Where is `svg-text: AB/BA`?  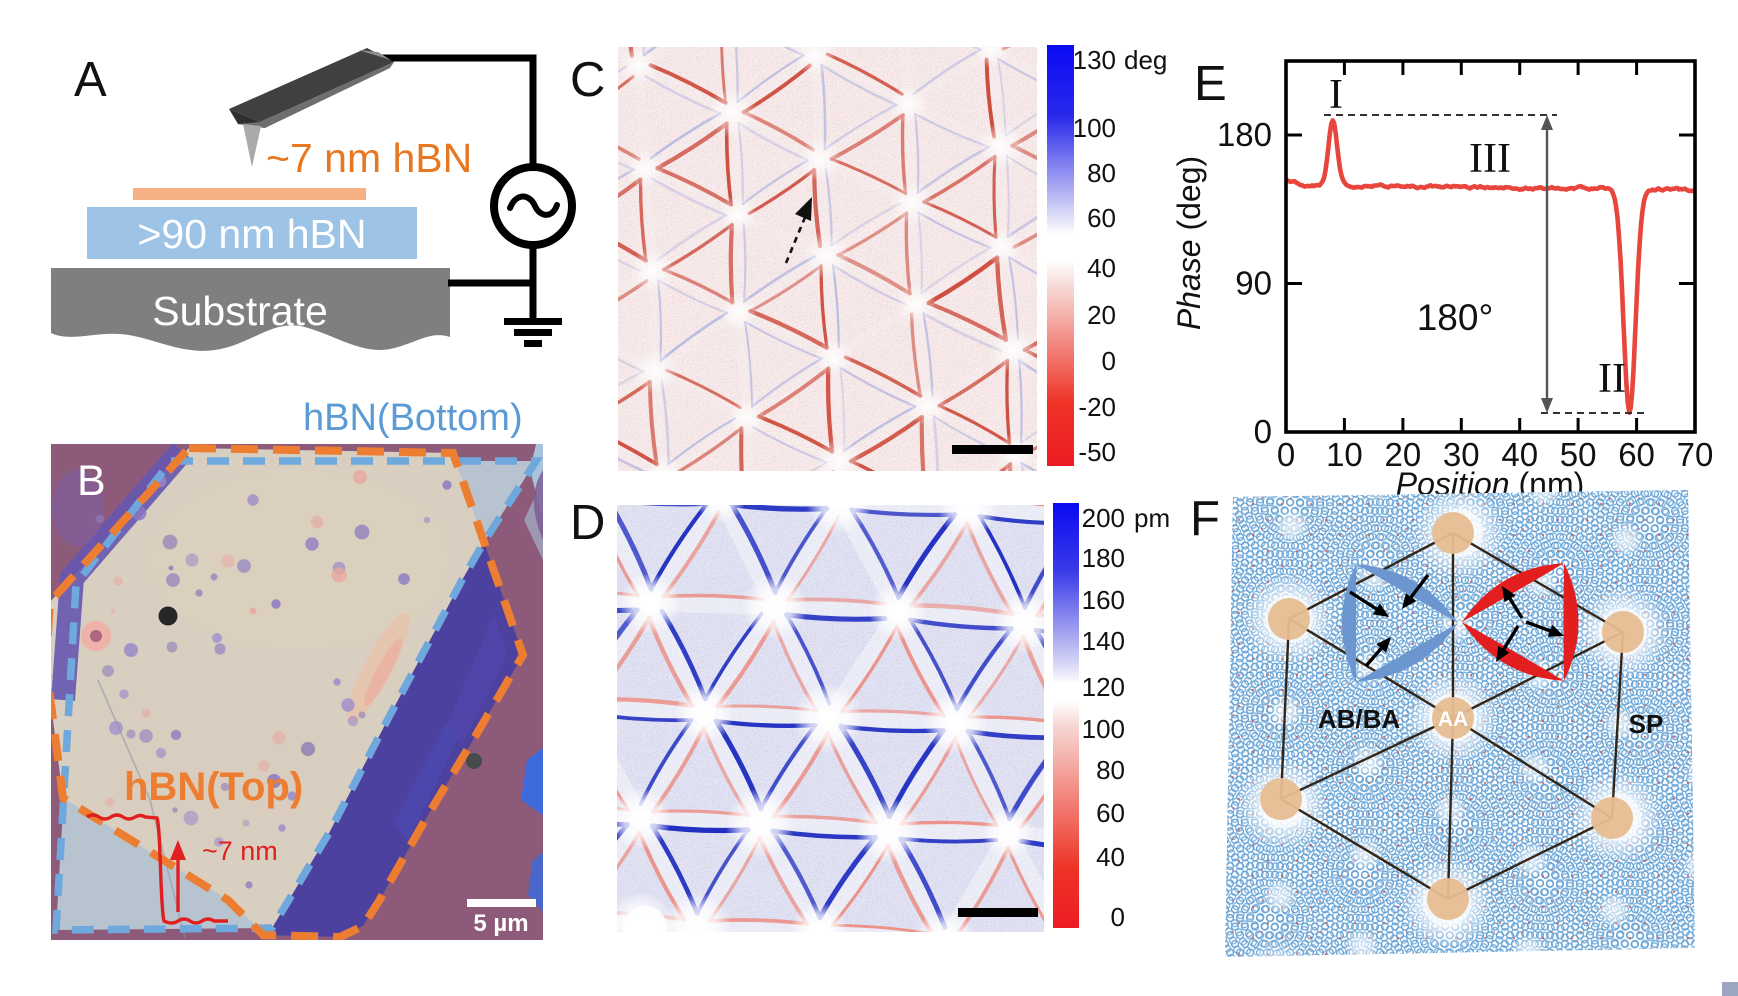 svg-text: AB/BA is located at coordinates (1359, 719).